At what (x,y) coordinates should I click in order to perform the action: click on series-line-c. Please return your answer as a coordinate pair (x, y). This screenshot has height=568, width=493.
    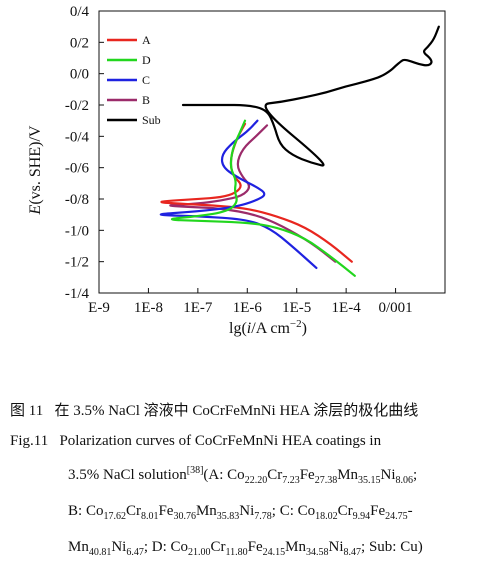
    Looking at the image, I should click on (238, 194).